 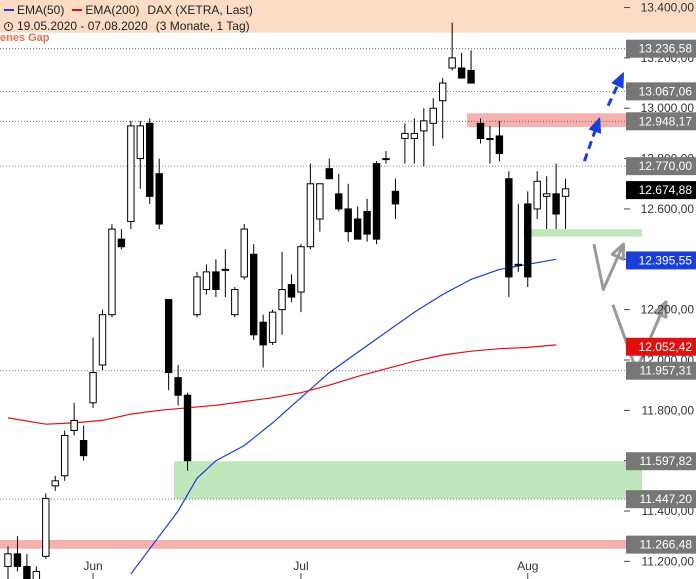 What do you see at coordinates (527, 566) in the screenshot?
I see `x-tick-label: Aug` at bounding box center [527, 566].